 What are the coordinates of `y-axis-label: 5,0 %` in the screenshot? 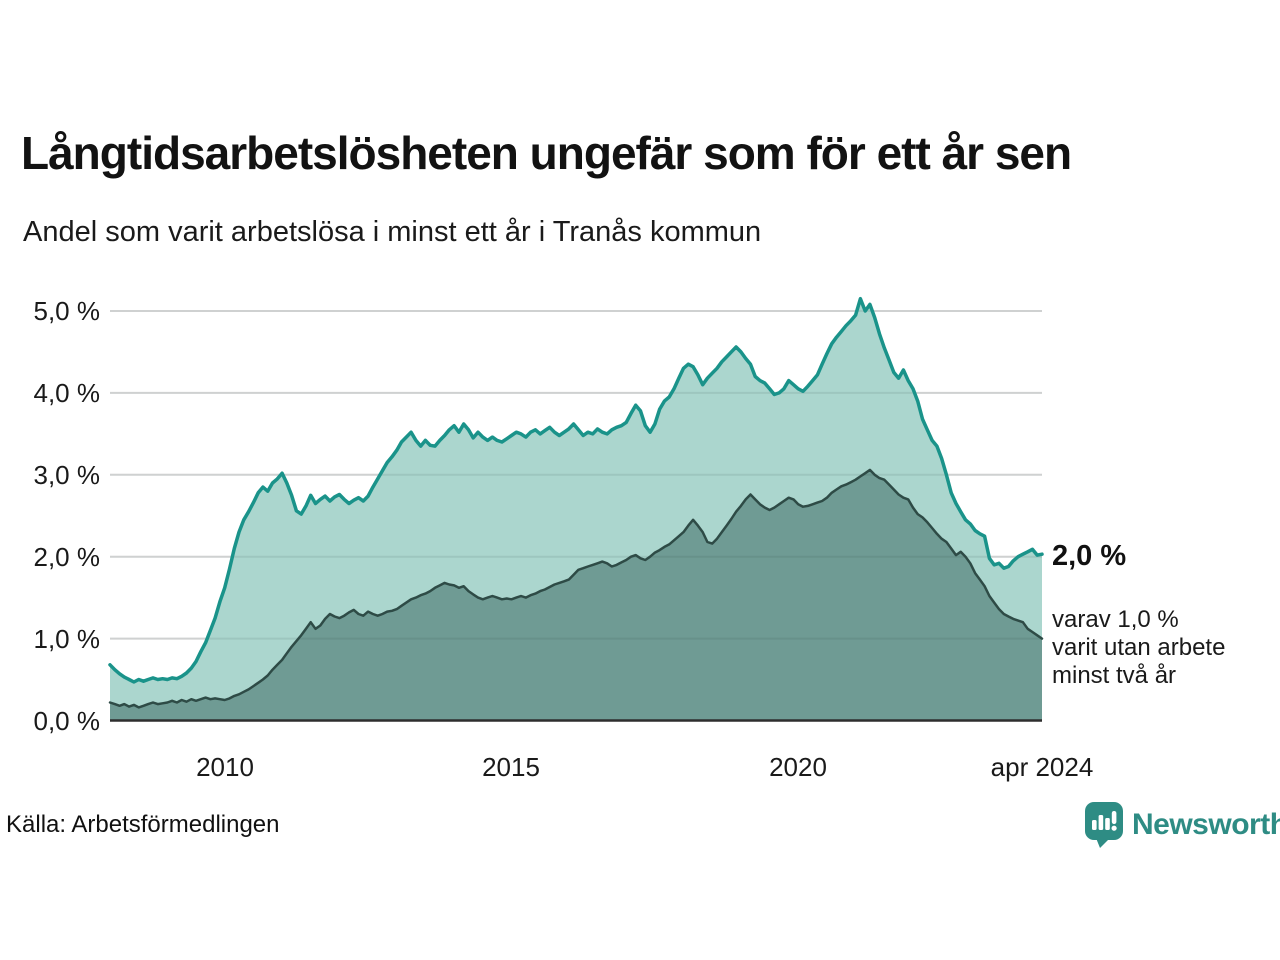 It's located at (67, 311).